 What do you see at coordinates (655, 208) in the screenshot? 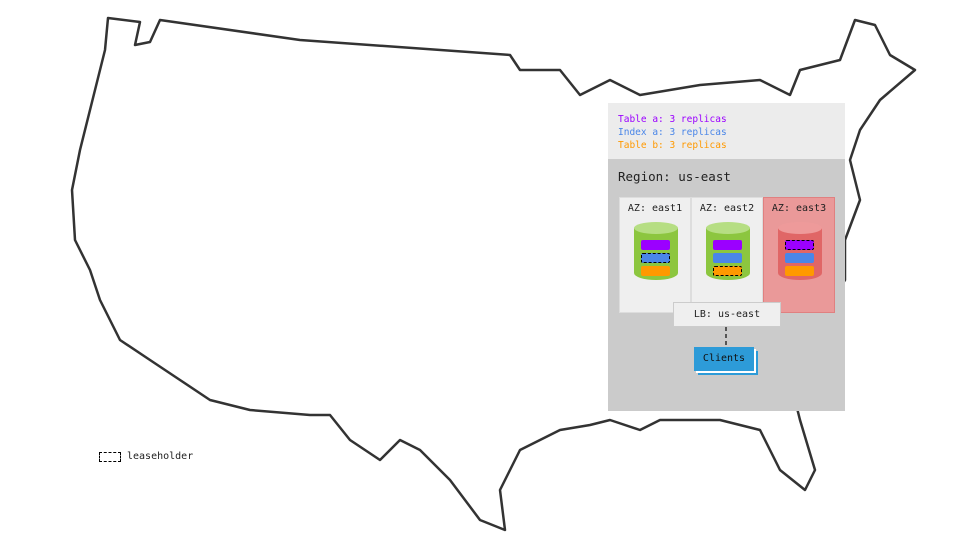
I see `az-label: AZ: east1` at bounding box center [655, 208].